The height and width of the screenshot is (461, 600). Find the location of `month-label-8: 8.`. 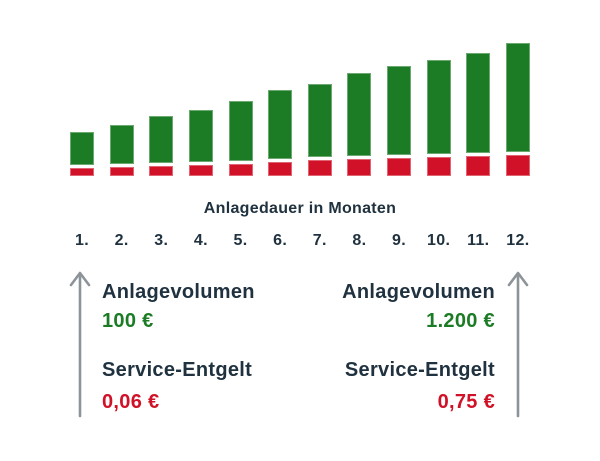

month-label-8: 8. is located at coordinates (359, 240).